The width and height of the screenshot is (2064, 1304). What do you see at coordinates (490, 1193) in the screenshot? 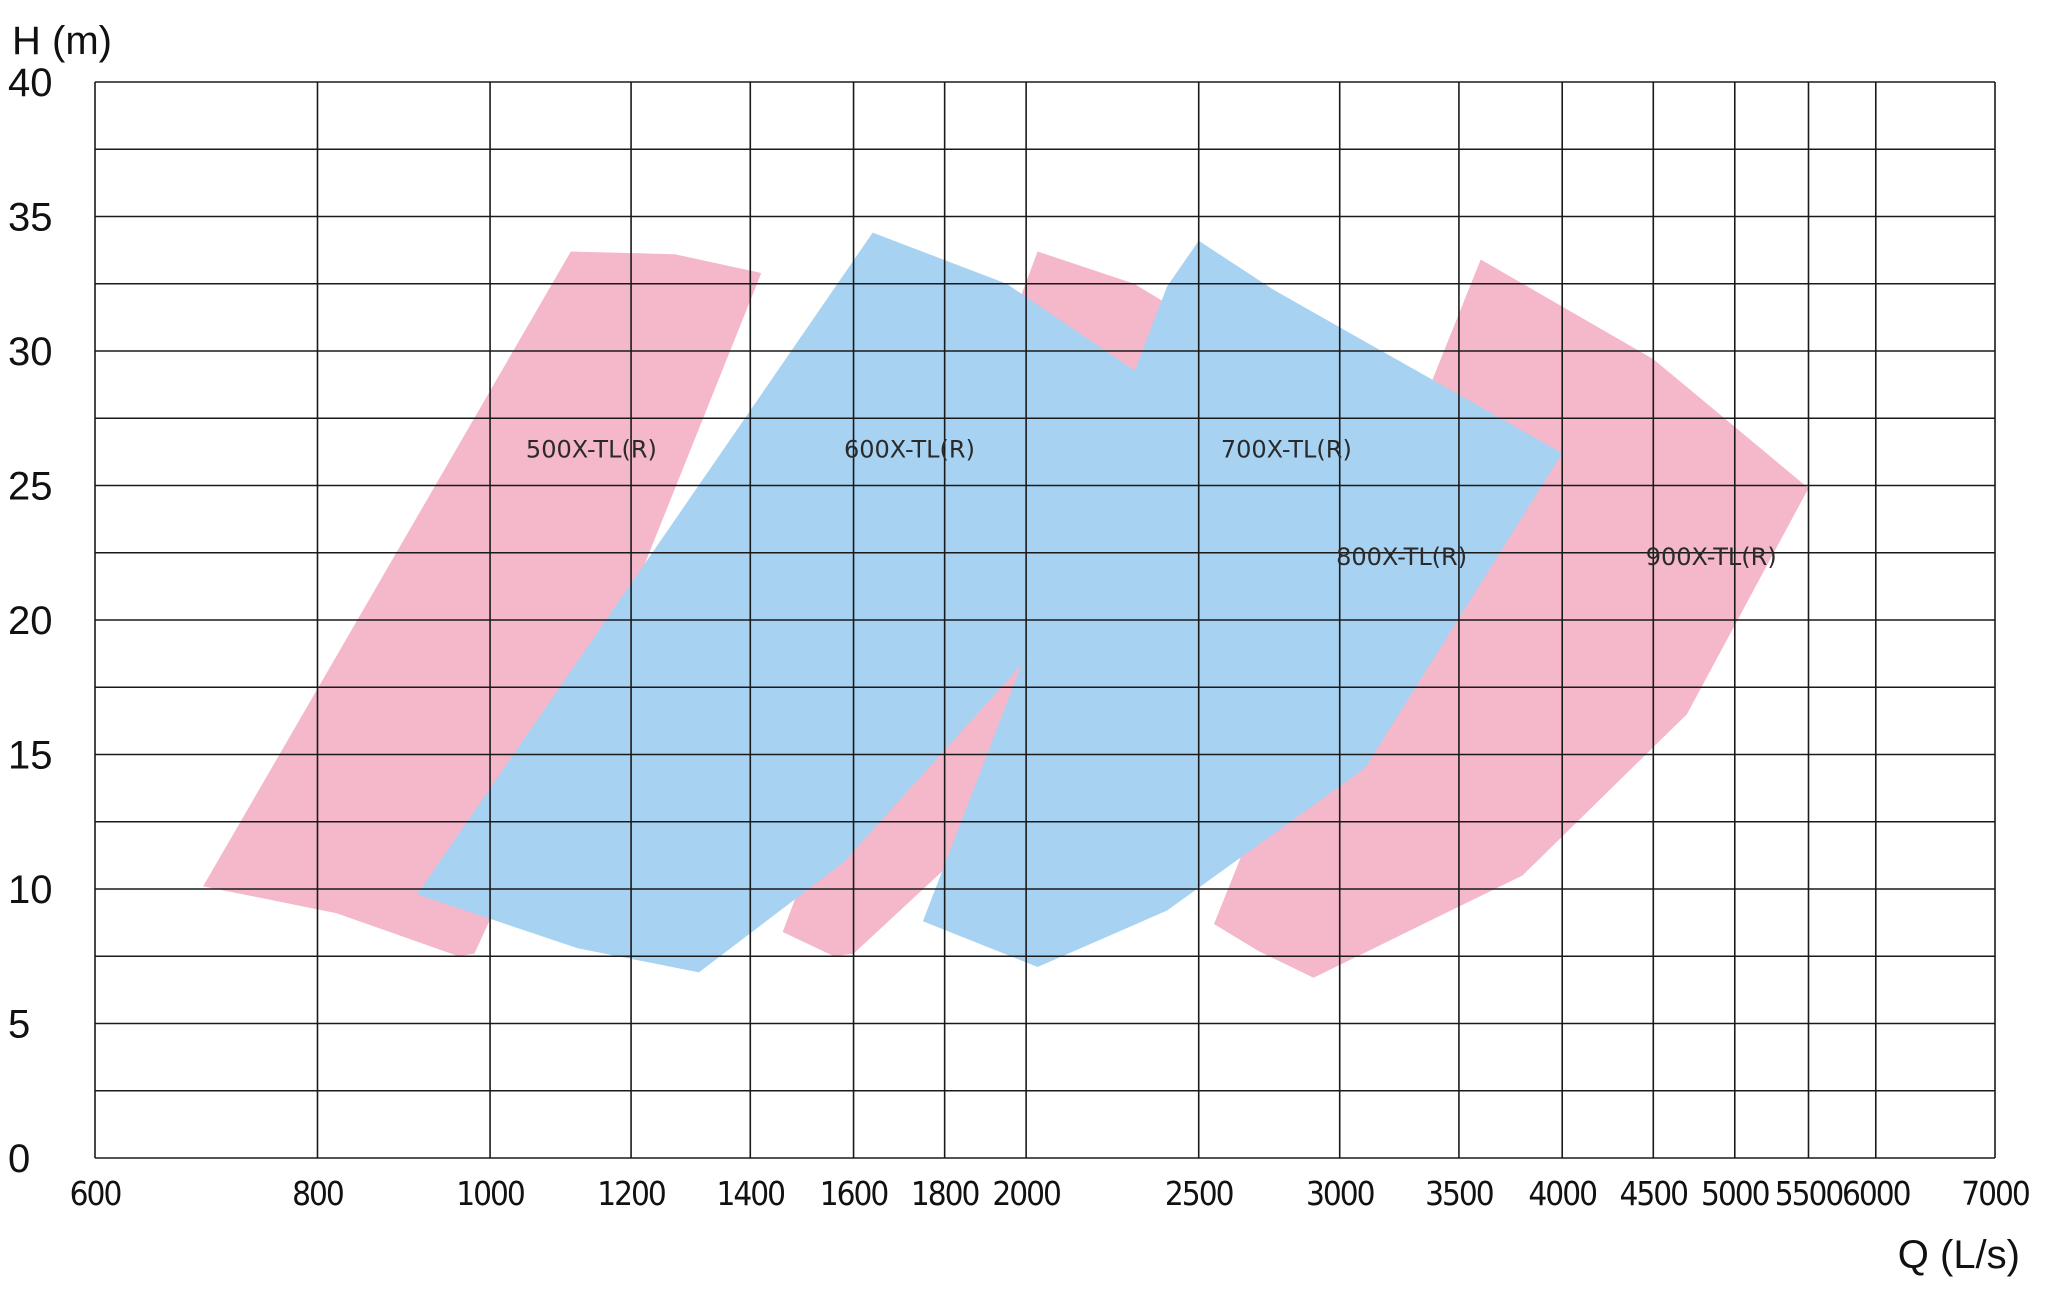
I see `x-tick-label: 1000` at bounding box center [490, 1193].